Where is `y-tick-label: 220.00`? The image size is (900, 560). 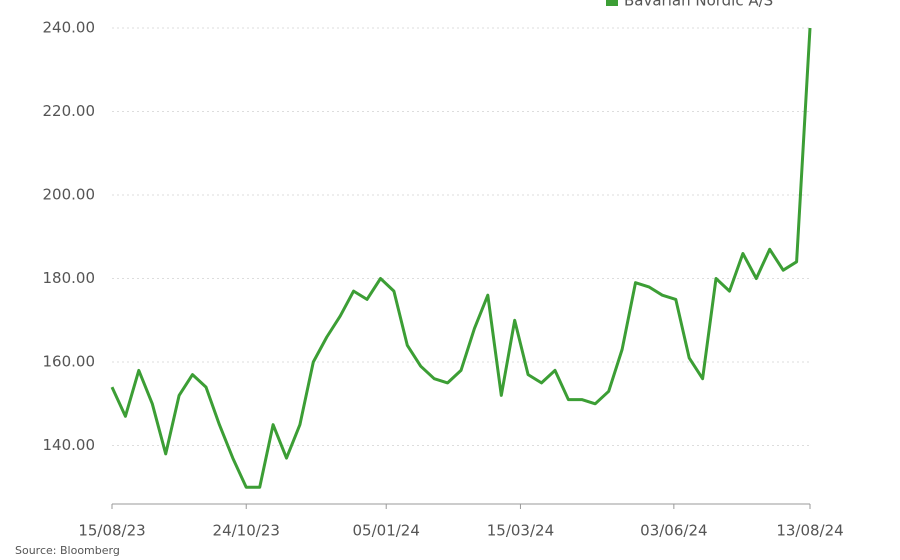
y-tick-label: 220.00 is located at coordinates (69, 111).